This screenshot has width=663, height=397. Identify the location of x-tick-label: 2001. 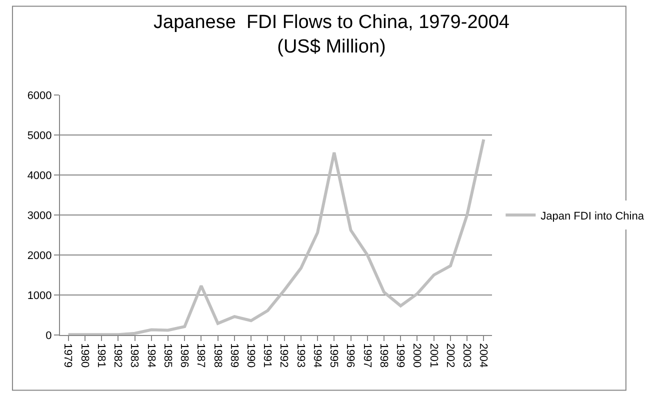
(433, 355).